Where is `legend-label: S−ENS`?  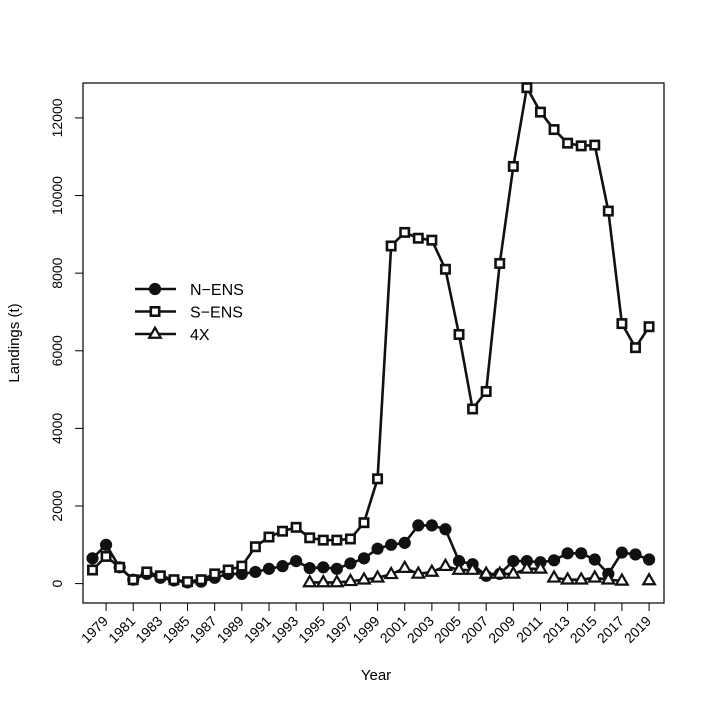 legend-label: S−ENS is located at coordinates (216, 313).